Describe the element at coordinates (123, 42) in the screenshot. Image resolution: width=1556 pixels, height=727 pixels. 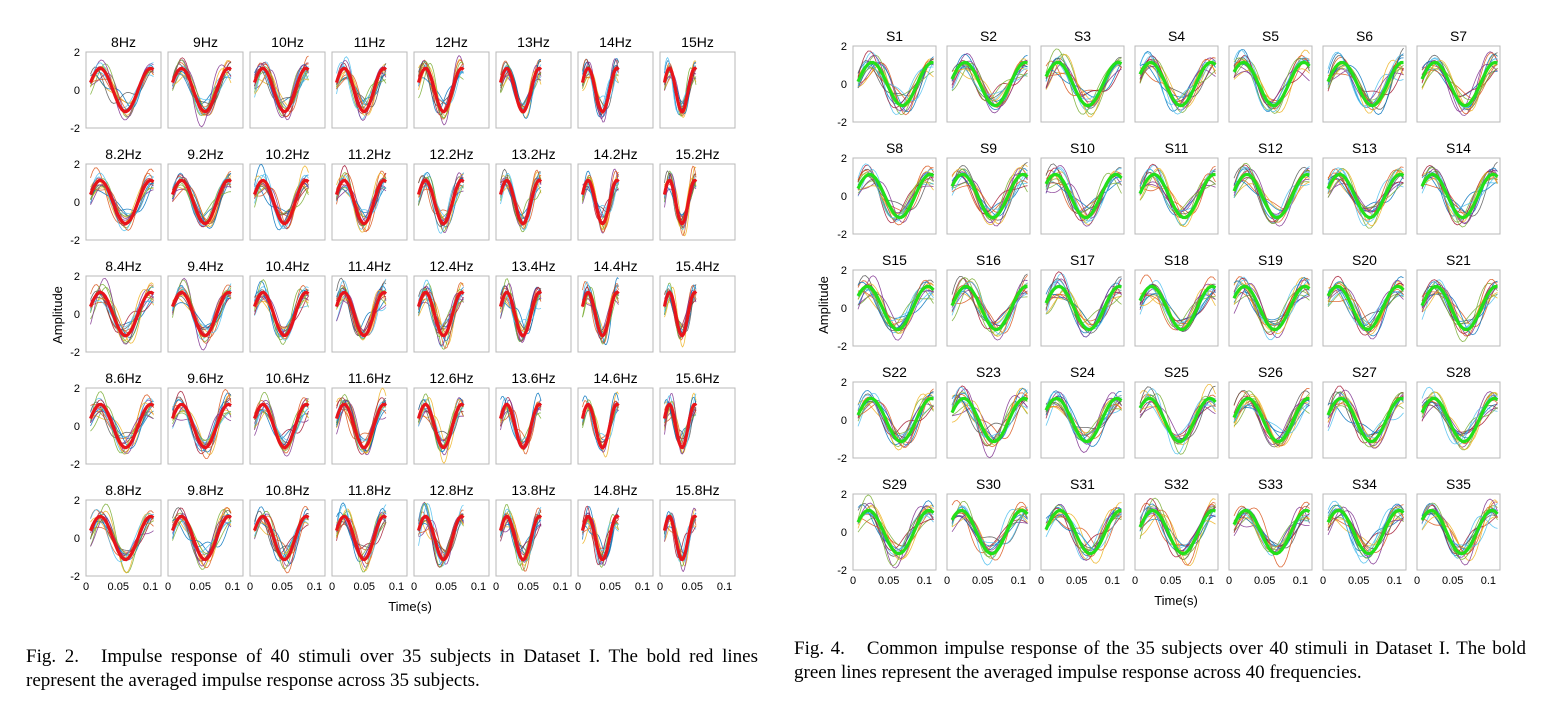
I see `panel-title: 8Hz` at that location.